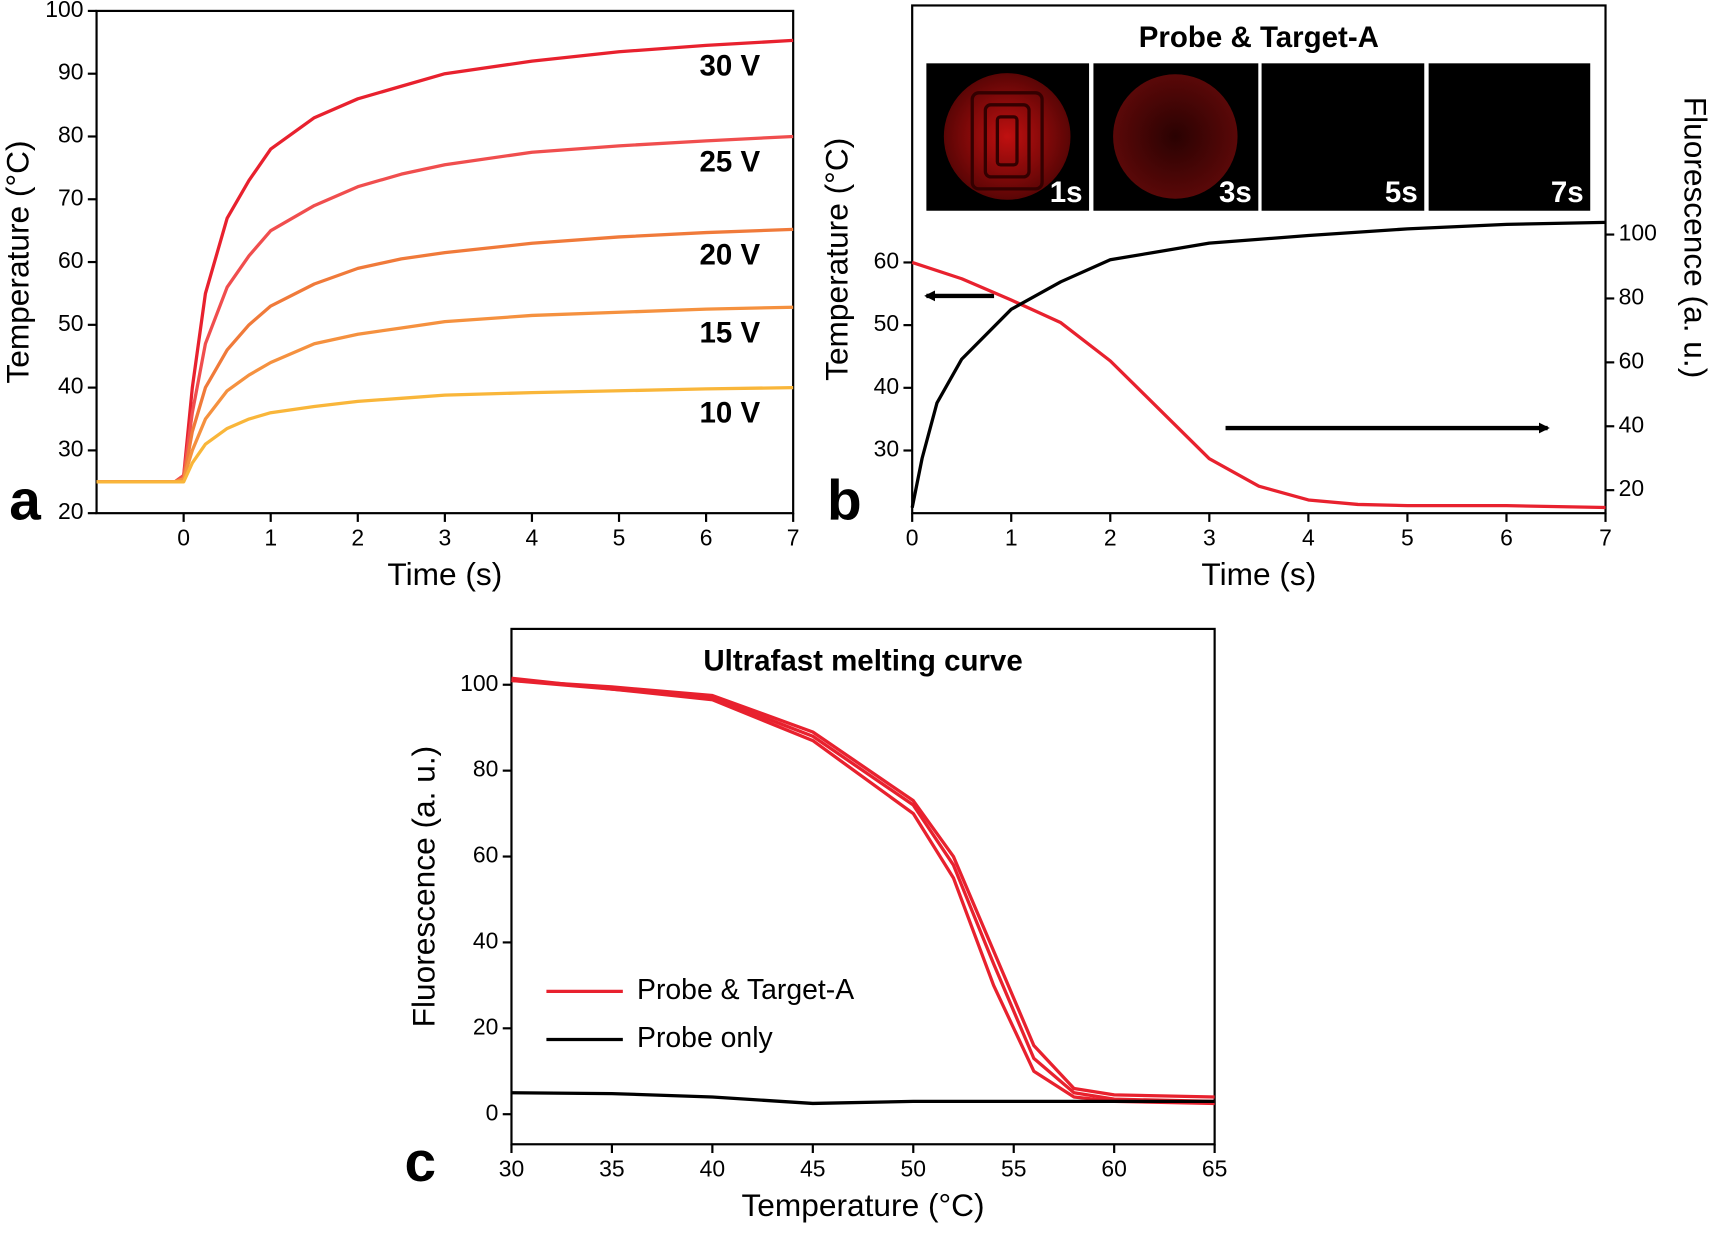 The width and height of the screenshot is (1713, 1248). Describe the element at coordinates (1631, 360) in the screenshot. I see `y2-tick-label: 60` at that location.